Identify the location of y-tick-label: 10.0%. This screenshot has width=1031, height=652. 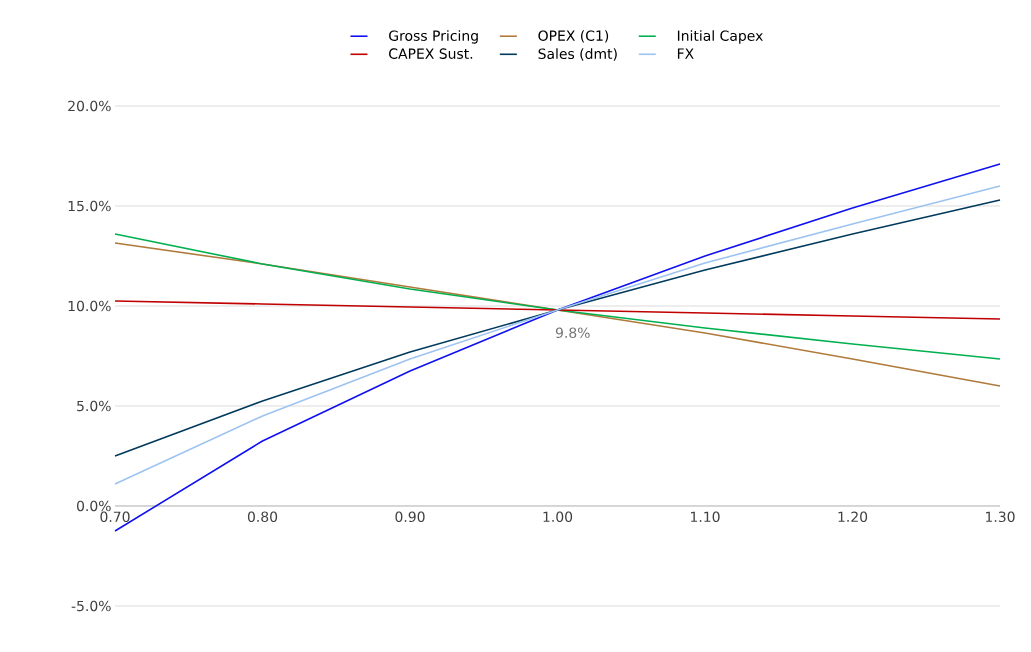
(89, 306).